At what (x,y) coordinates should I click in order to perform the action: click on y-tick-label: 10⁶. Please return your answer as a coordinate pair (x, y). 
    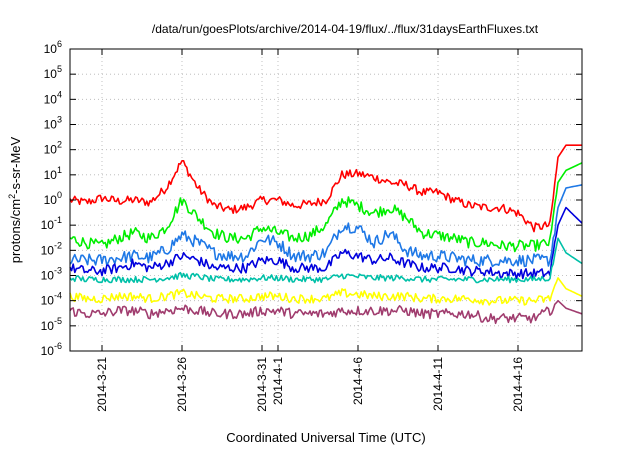
    Looking at the image, I should click on (53, 47).